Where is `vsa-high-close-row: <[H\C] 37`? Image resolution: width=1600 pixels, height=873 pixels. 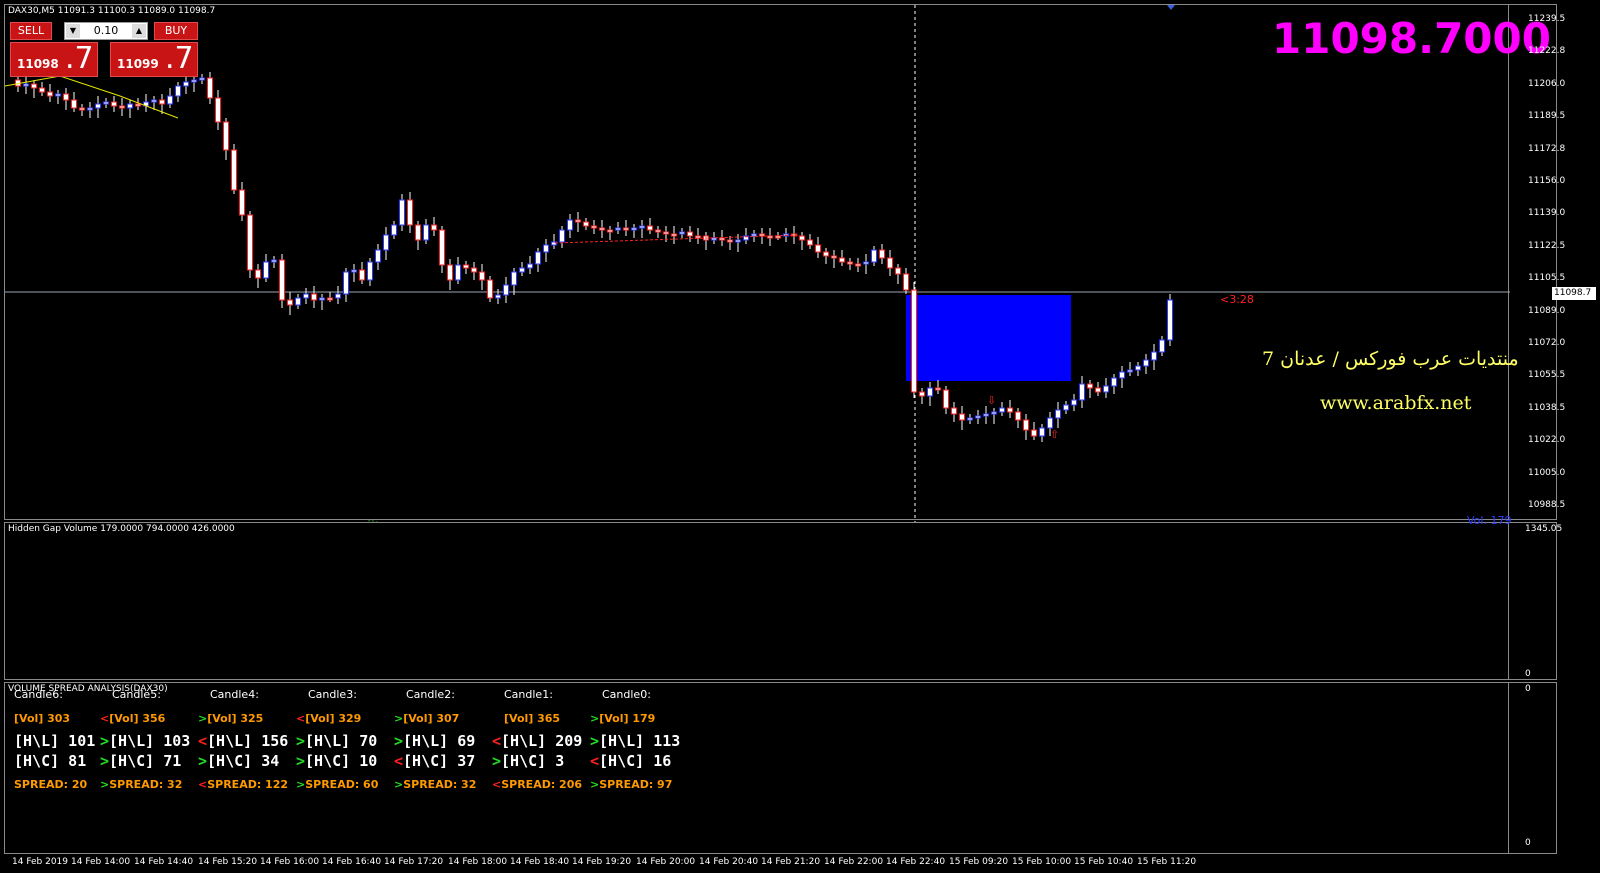 vsa-high-close-row: <[H\C] 37 is located at coordinates (434, 761).